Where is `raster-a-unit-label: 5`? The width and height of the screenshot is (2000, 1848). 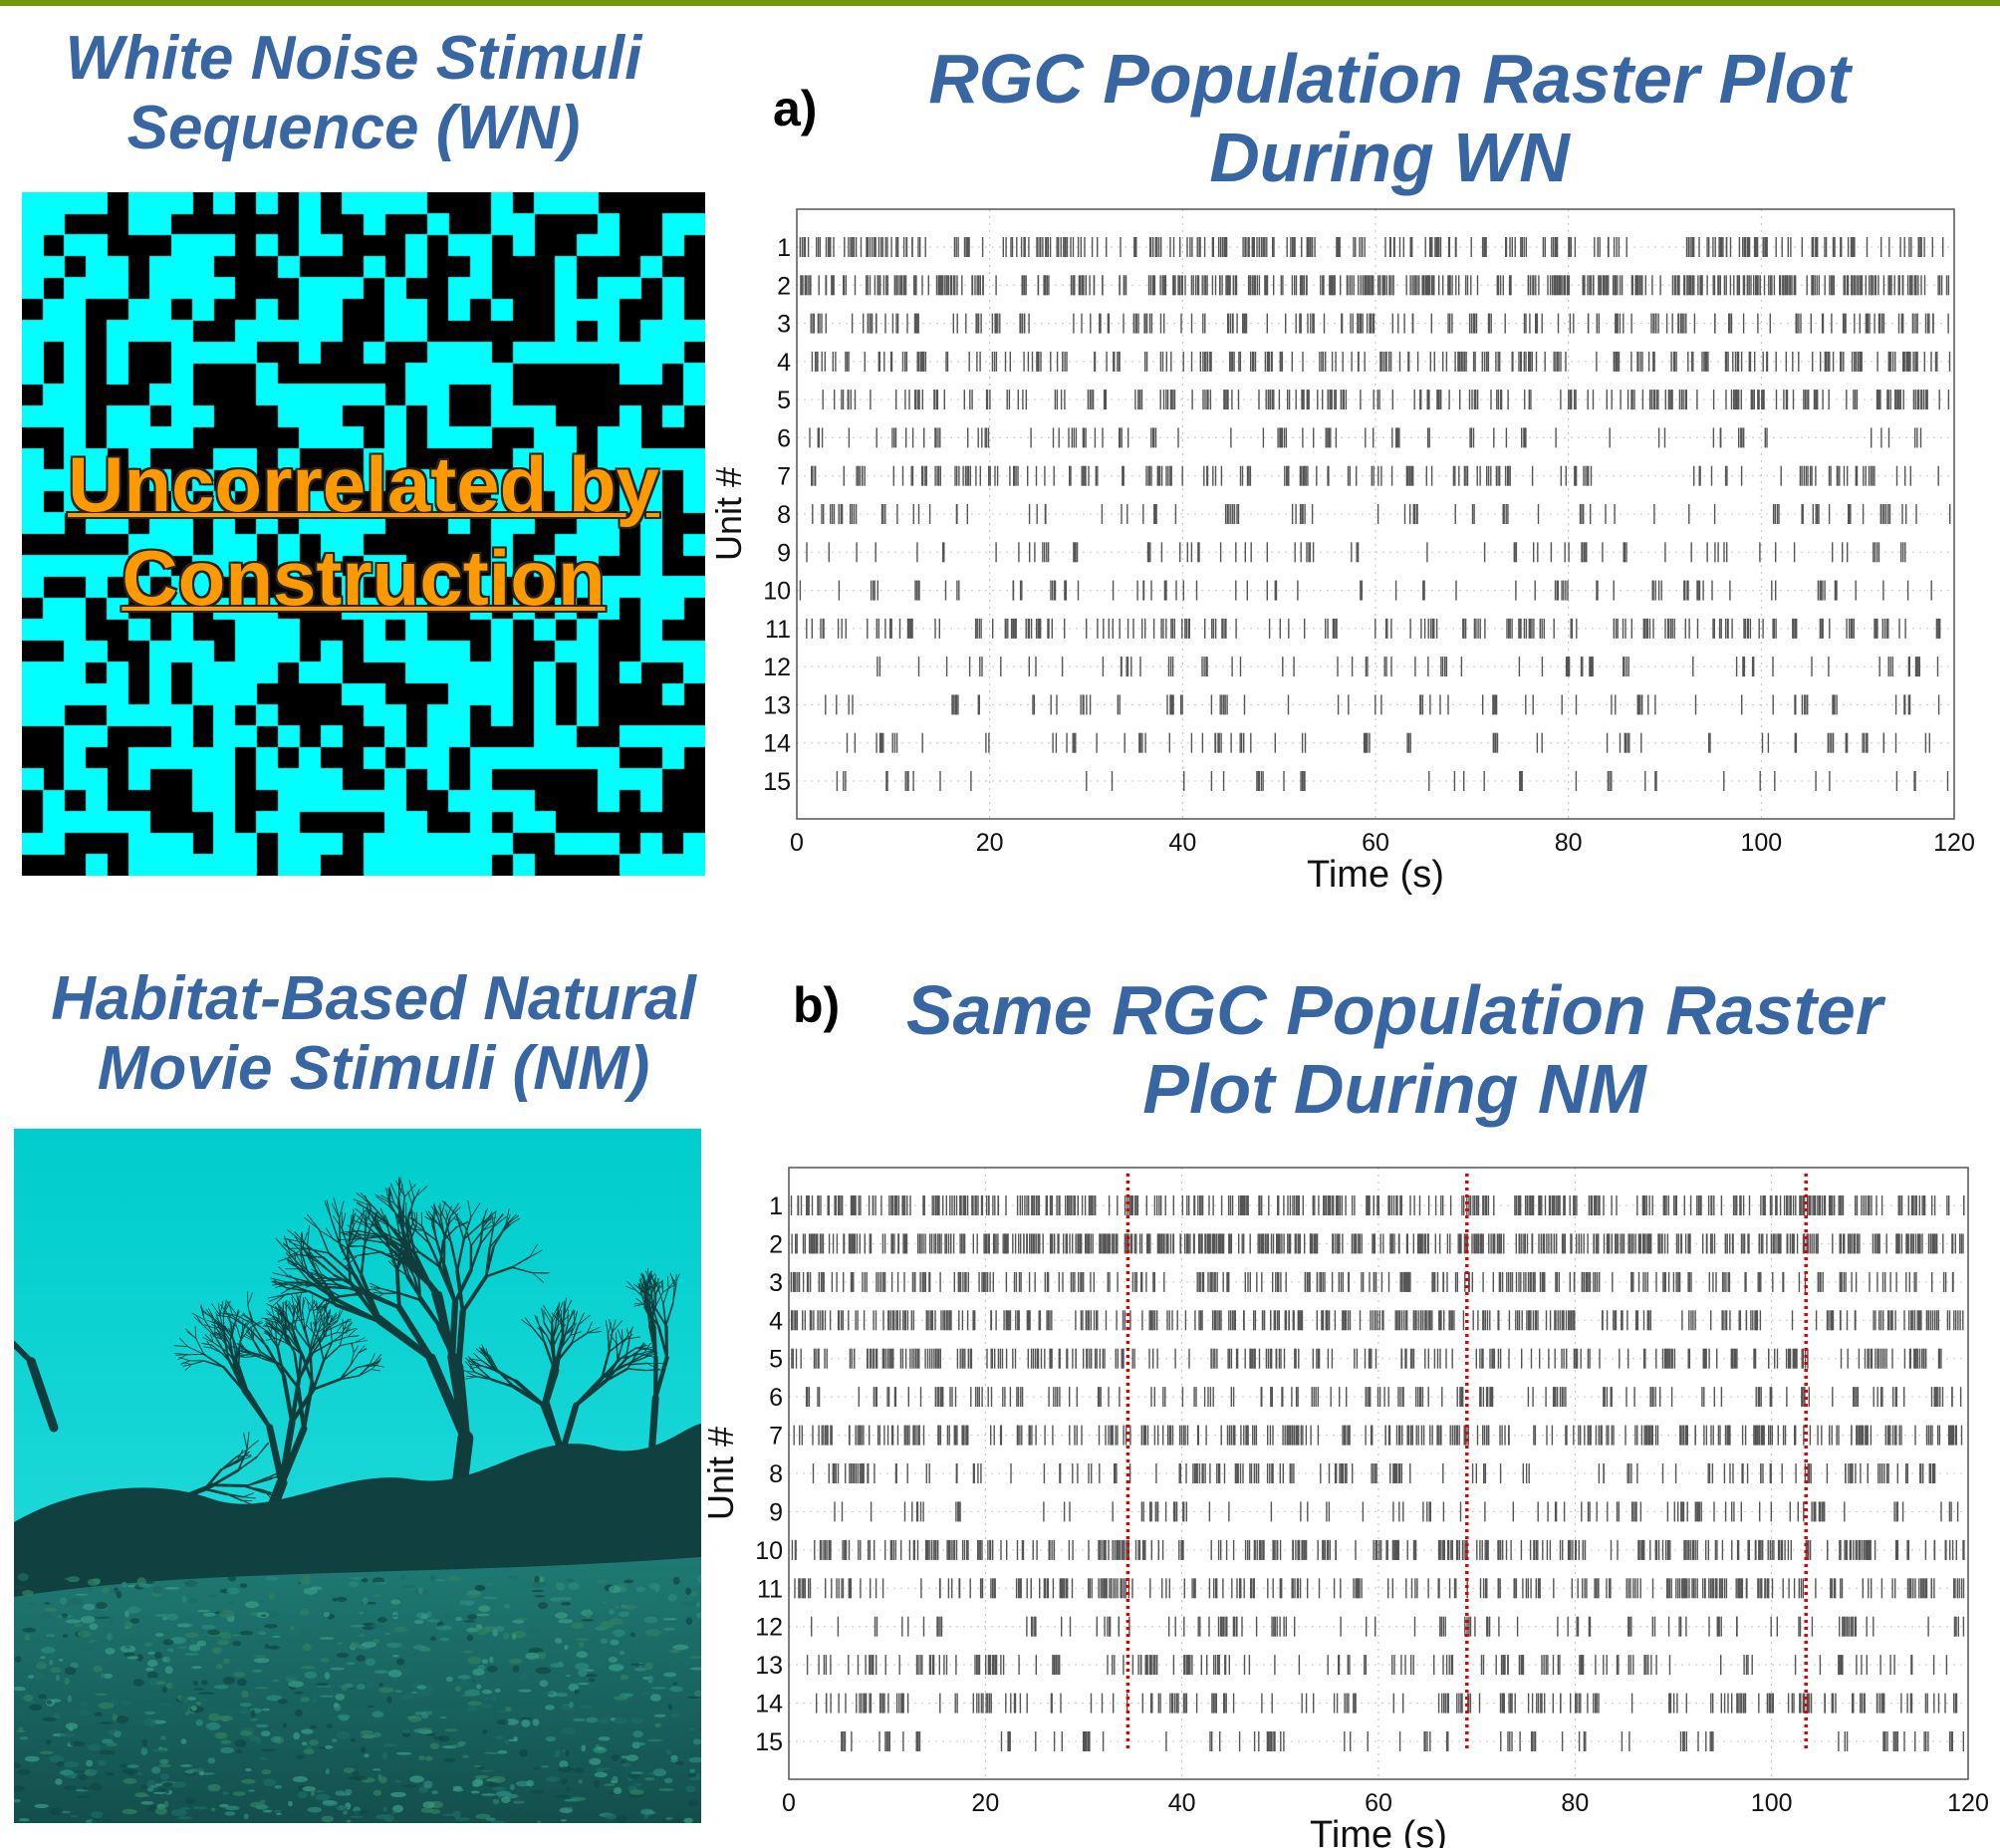 raster-a-unit-label: 5 is located at coordinates (784, 401).